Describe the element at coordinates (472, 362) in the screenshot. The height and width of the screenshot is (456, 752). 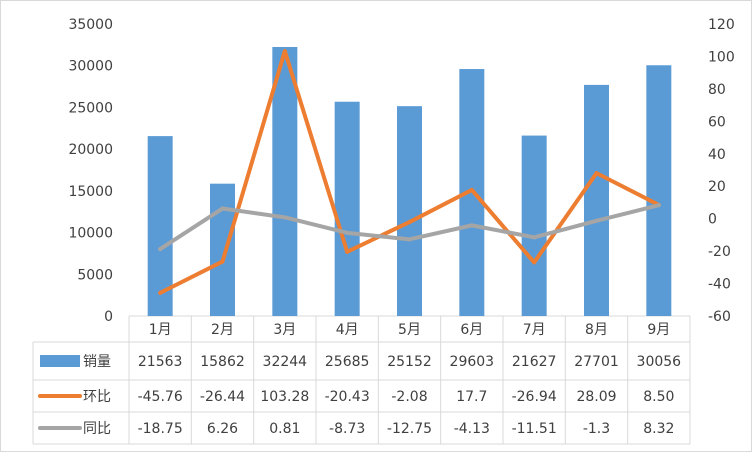
I see `table-cell-value: 29603` at that location.